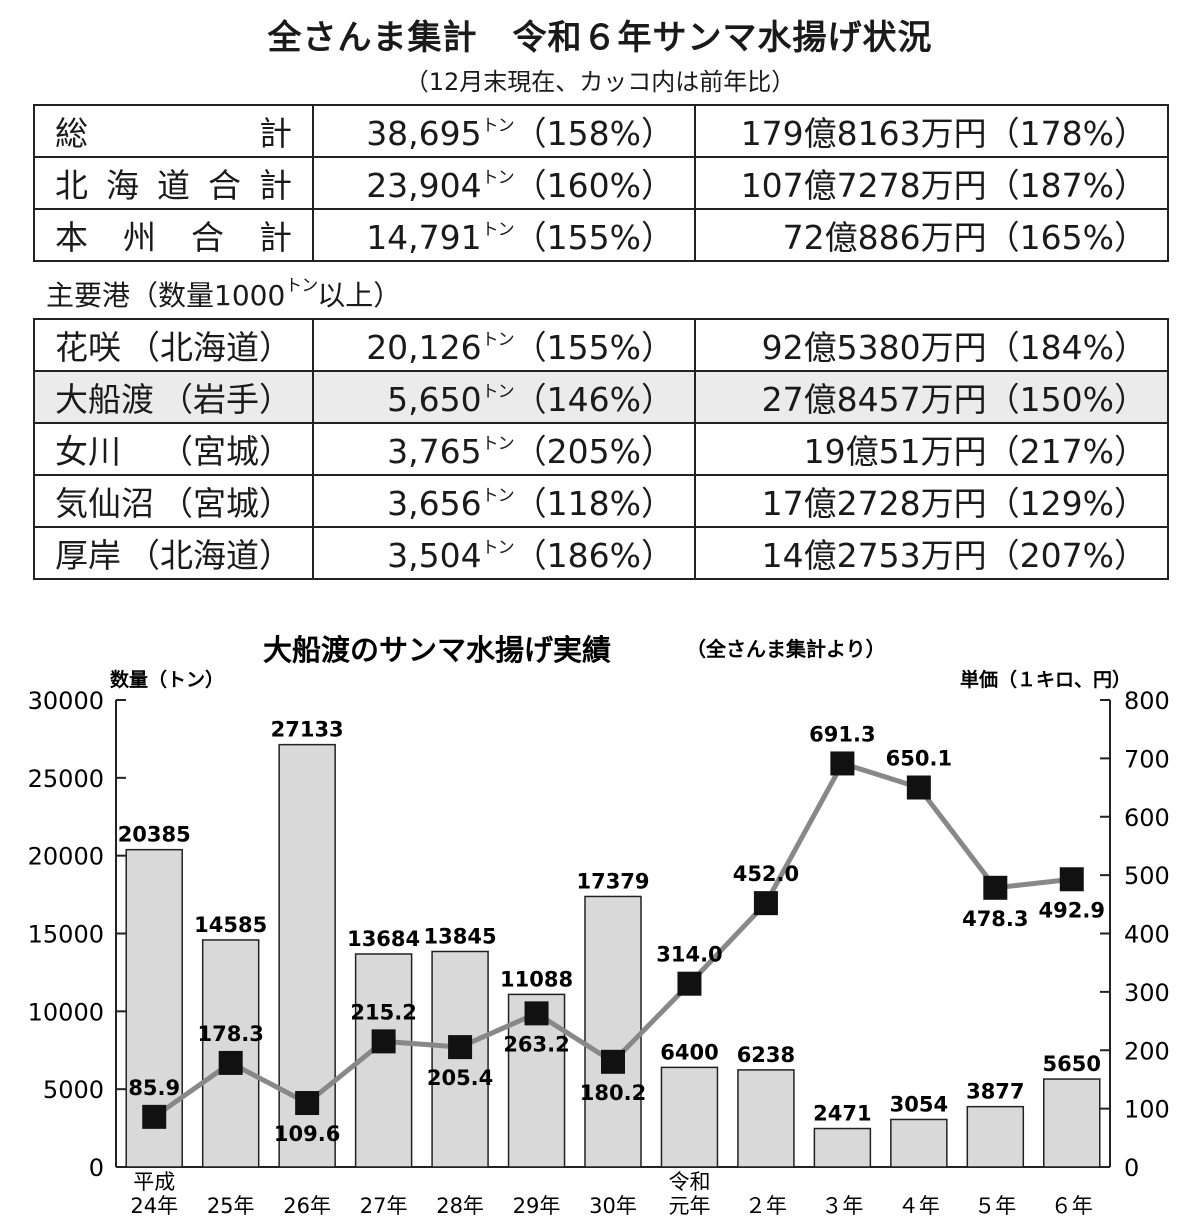  Describe the element at coordinates (383, 1012) in the screenshot. I see `price-label: 215.2` at that location.